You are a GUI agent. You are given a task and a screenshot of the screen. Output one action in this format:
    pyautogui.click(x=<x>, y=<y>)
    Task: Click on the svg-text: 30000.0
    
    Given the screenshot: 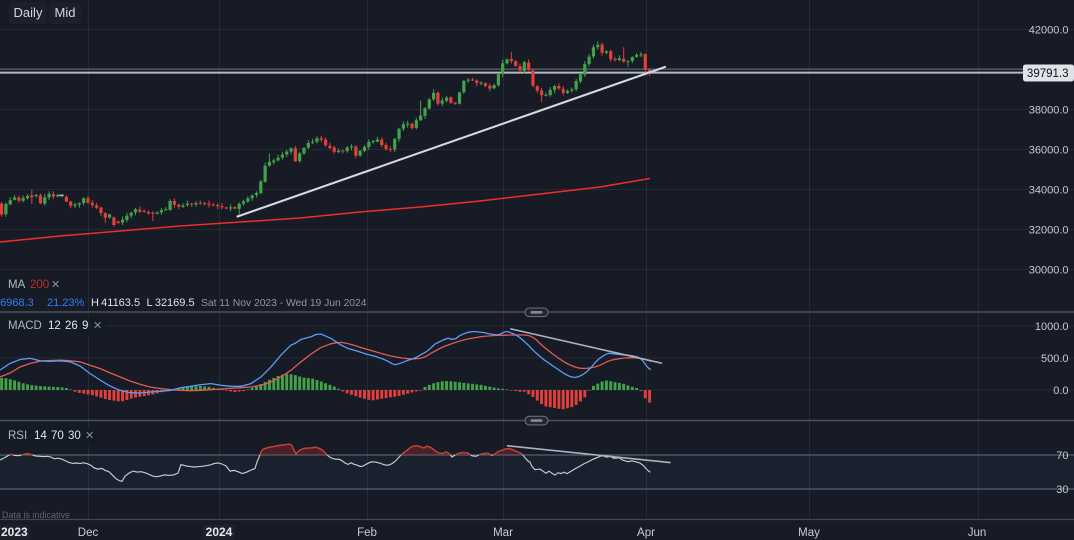 What is the action you would take?
    pyautogui.click(x=1049, y=271)
    